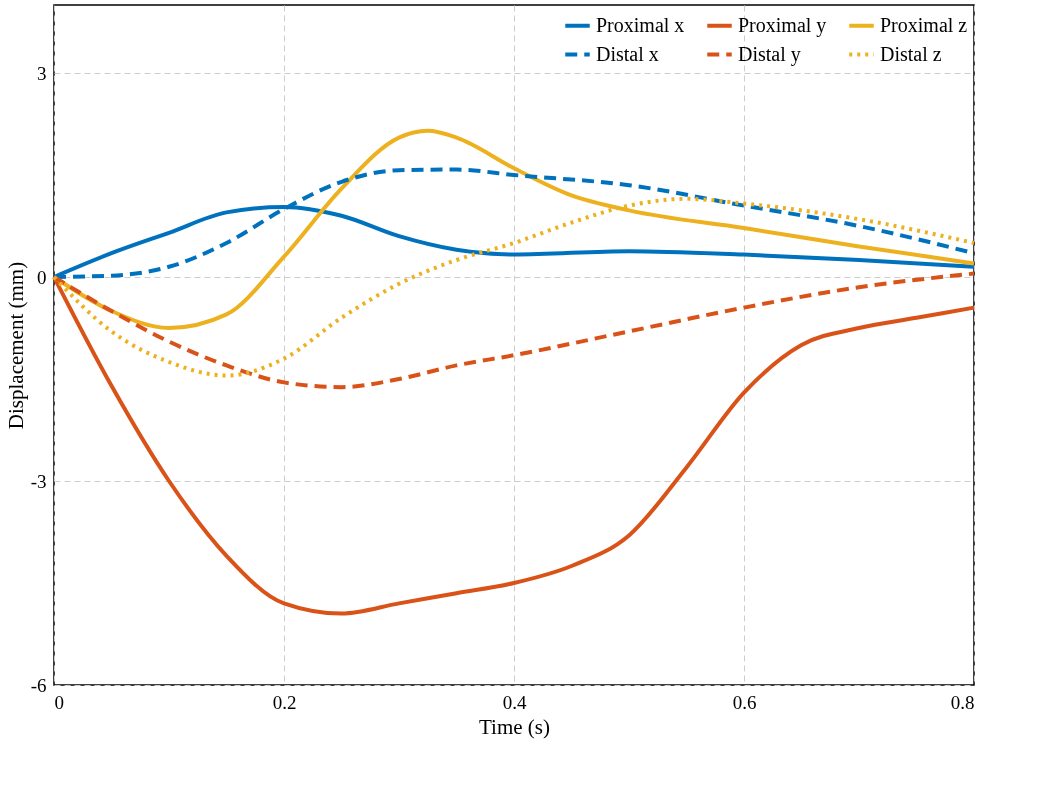  I want to click on x-tick-label: 0.8, so click(962, 702).